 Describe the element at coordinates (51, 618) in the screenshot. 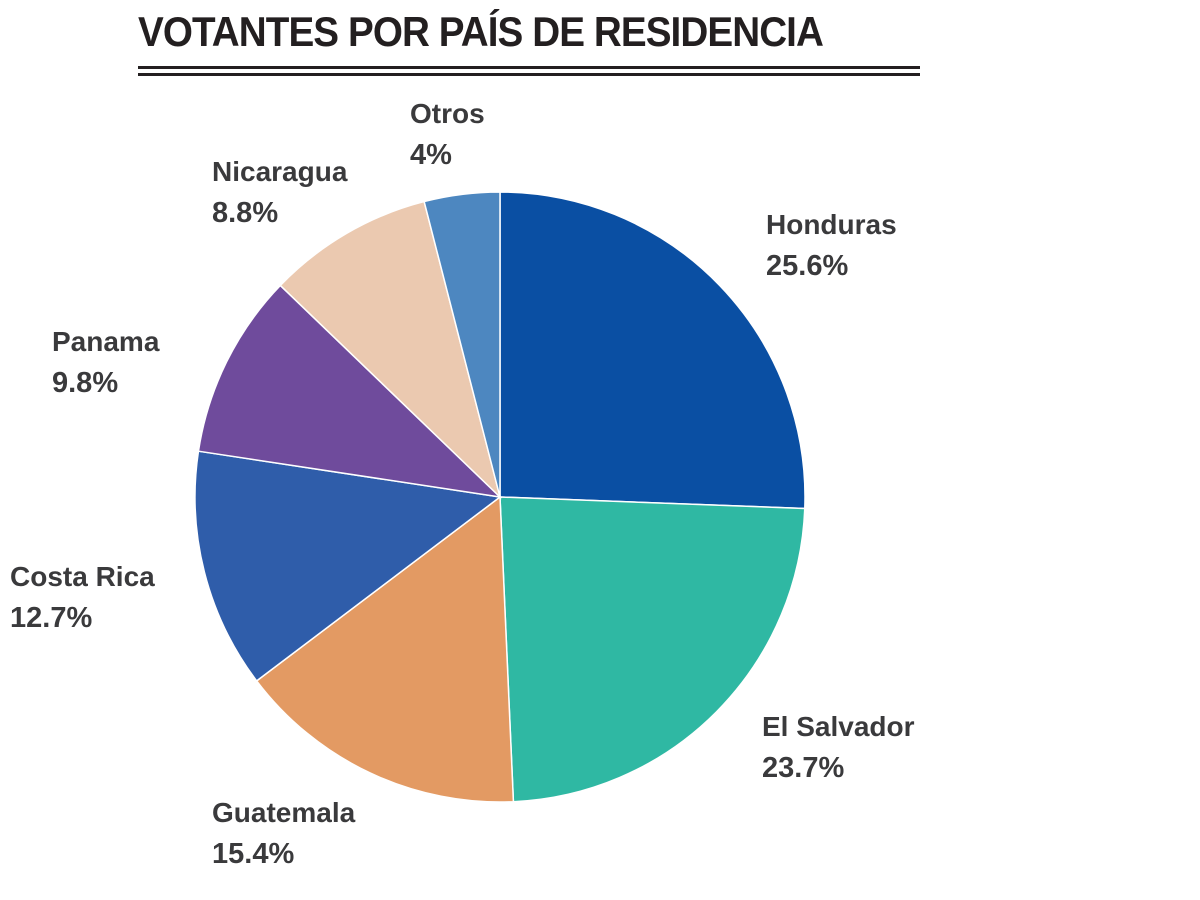

I see `slice-label-value: 12.7%` at that location.